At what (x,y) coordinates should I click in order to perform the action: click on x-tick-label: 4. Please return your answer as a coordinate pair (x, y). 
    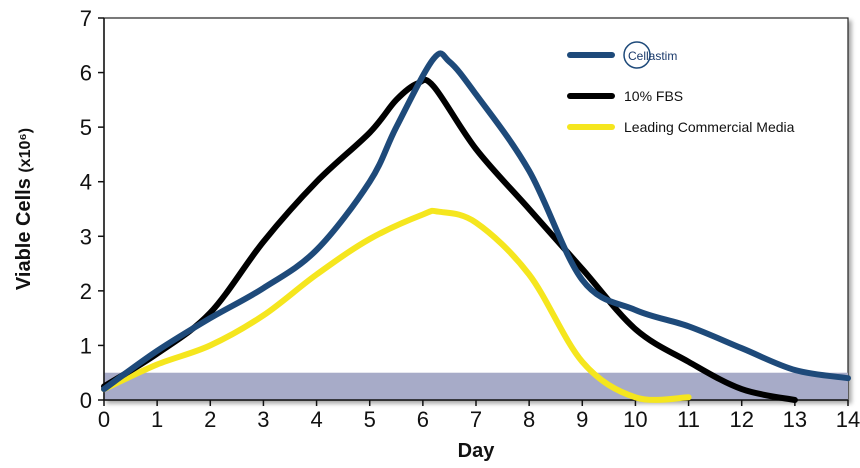
    Looking at the image, I should click on (316, 419).